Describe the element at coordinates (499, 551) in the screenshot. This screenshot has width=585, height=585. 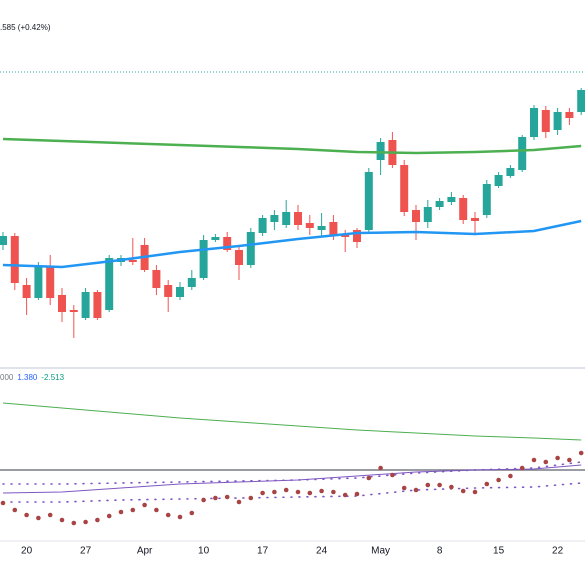
I see `x-tick-label: 15` at that location.